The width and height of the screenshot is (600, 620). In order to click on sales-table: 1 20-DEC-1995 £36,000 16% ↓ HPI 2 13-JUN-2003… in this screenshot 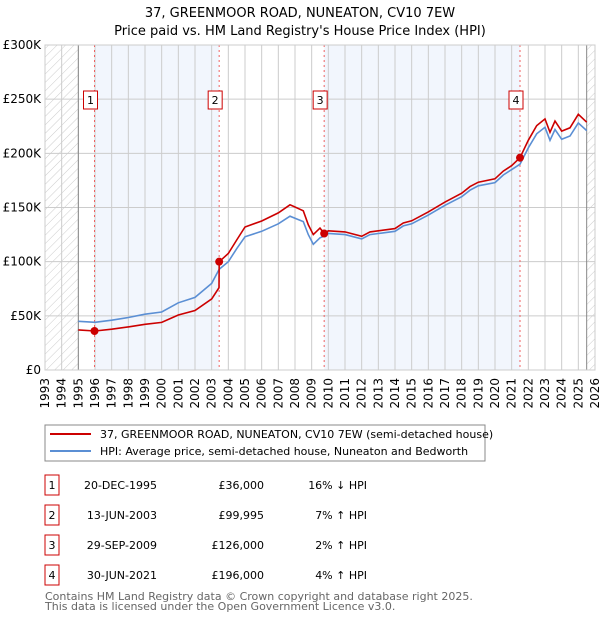, I will do `click(205, 530)`.